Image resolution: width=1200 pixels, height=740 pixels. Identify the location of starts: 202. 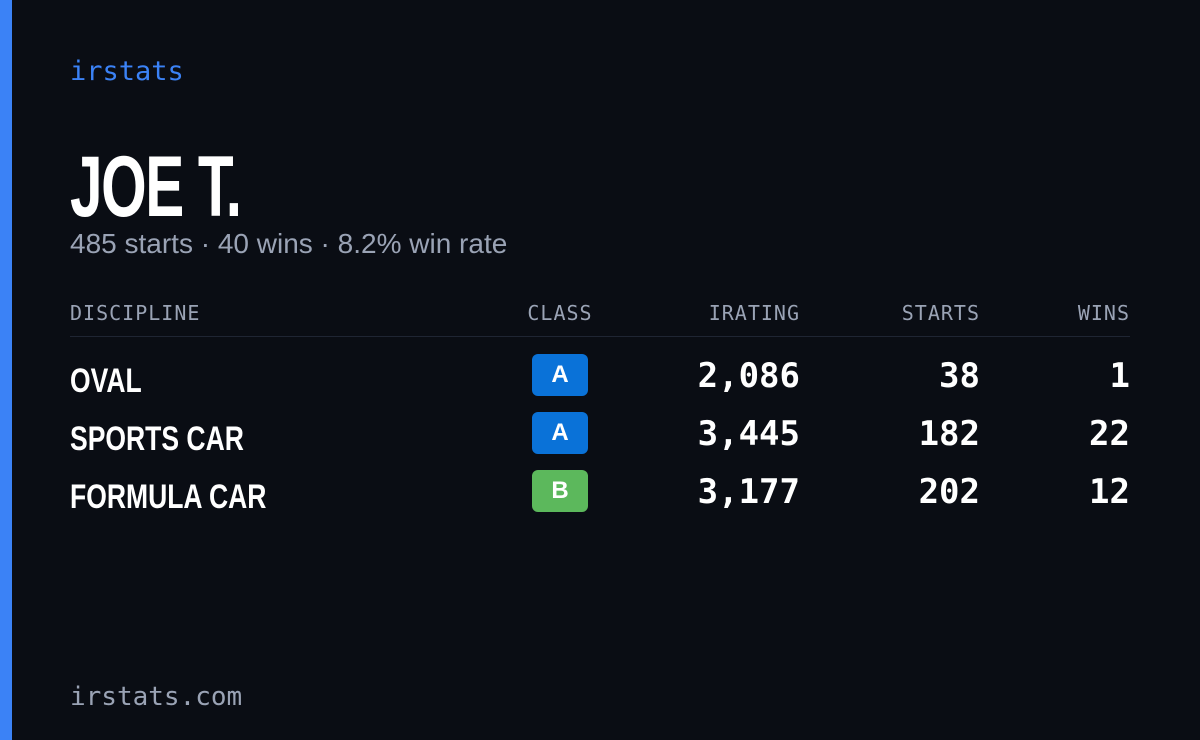
(949, 492).